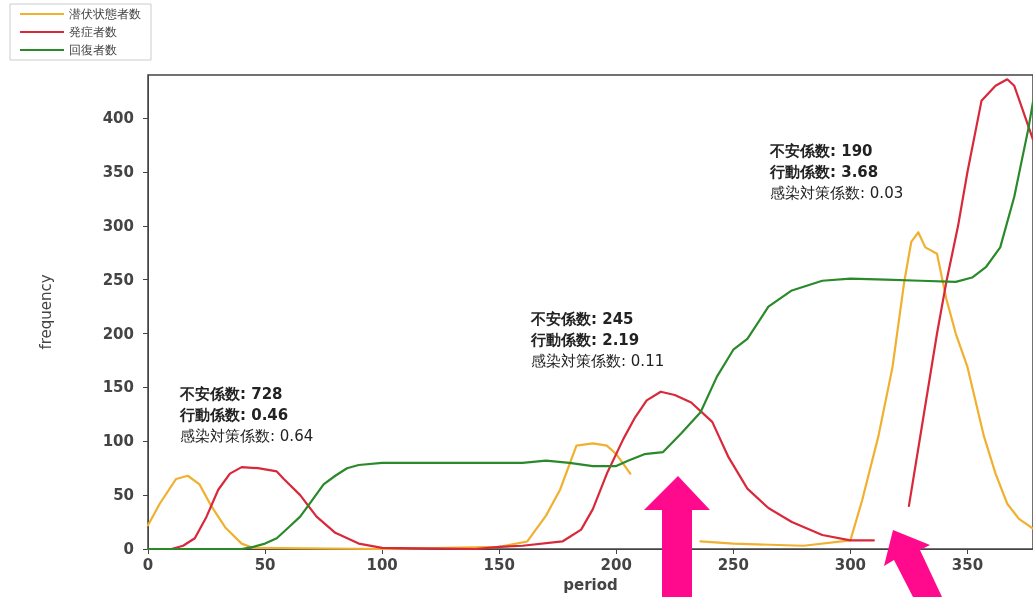 The width and height of the screenshot is (1033, 597). I want to click on legend-label: 発症者数, so click(93, 32).